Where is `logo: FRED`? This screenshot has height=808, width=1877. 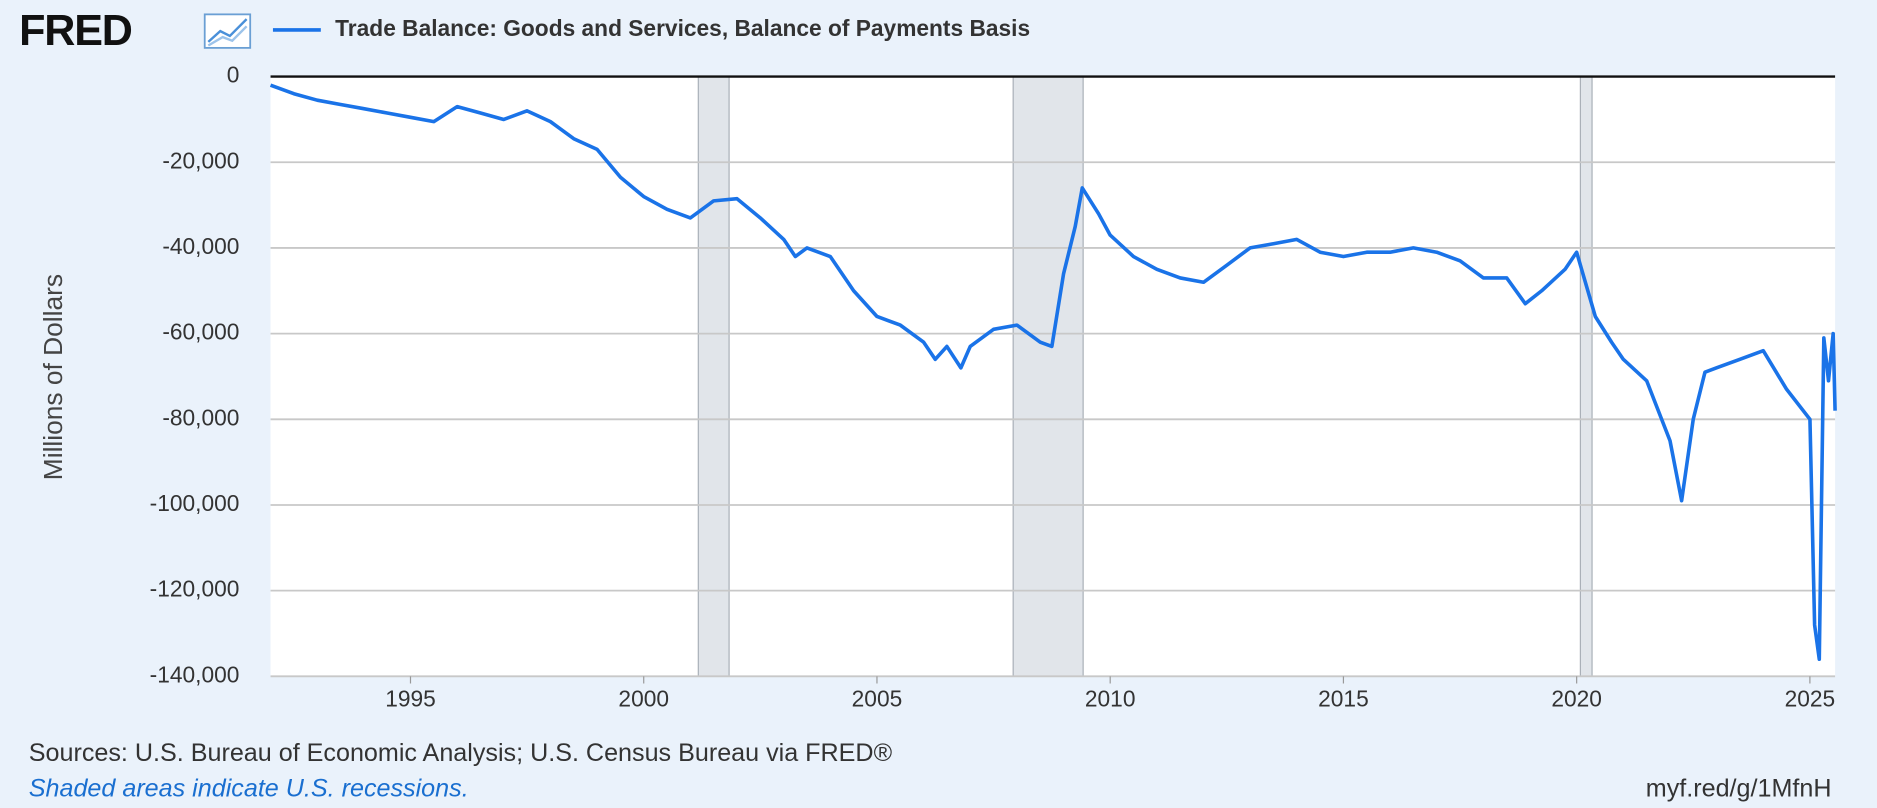 logo: FRED is located at coordinates (75, 31).